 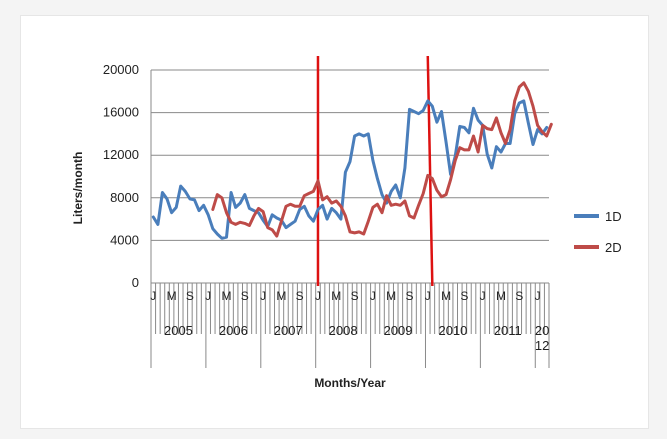 I want to click on legend: 1D 2D, so click(x=598, y=232).